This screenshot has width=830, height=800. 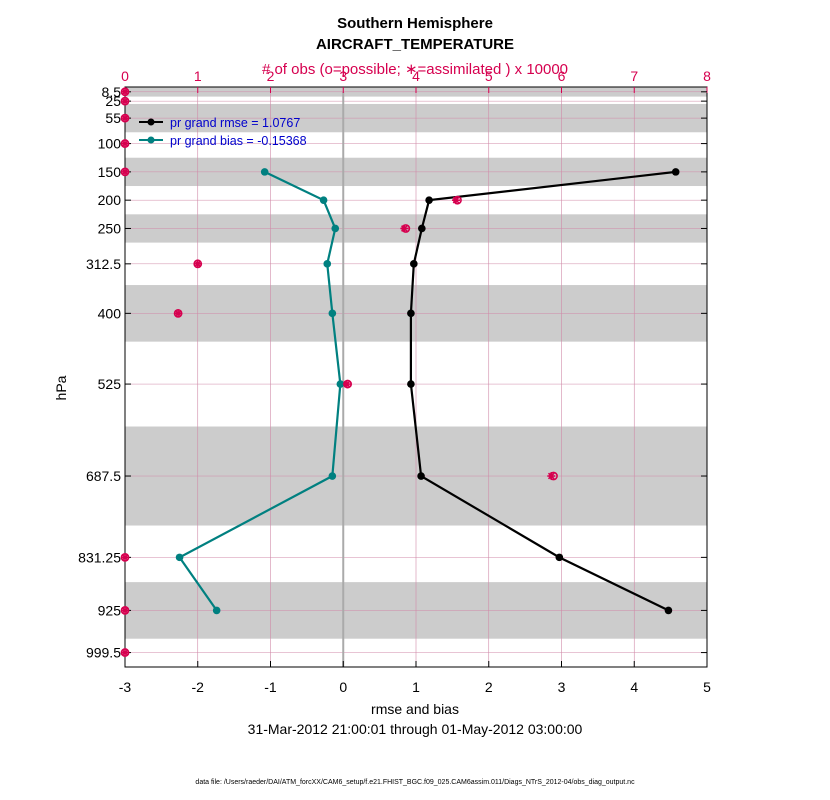 What do you see at coordinates (110, 610) in the screenshot?
I see `y-tick-label-925: 925` at bounding box center [110, 610].